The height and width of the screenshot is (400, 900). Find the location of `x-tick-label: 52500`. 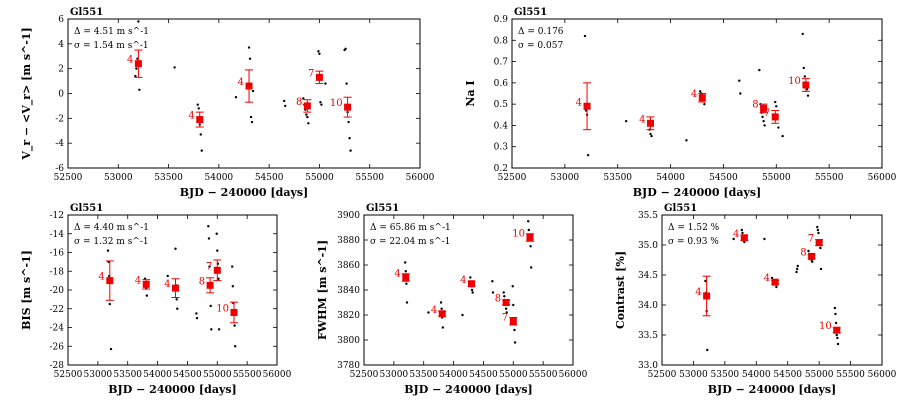

x-tick-label: 52500 is located at coordinates (364, 375).